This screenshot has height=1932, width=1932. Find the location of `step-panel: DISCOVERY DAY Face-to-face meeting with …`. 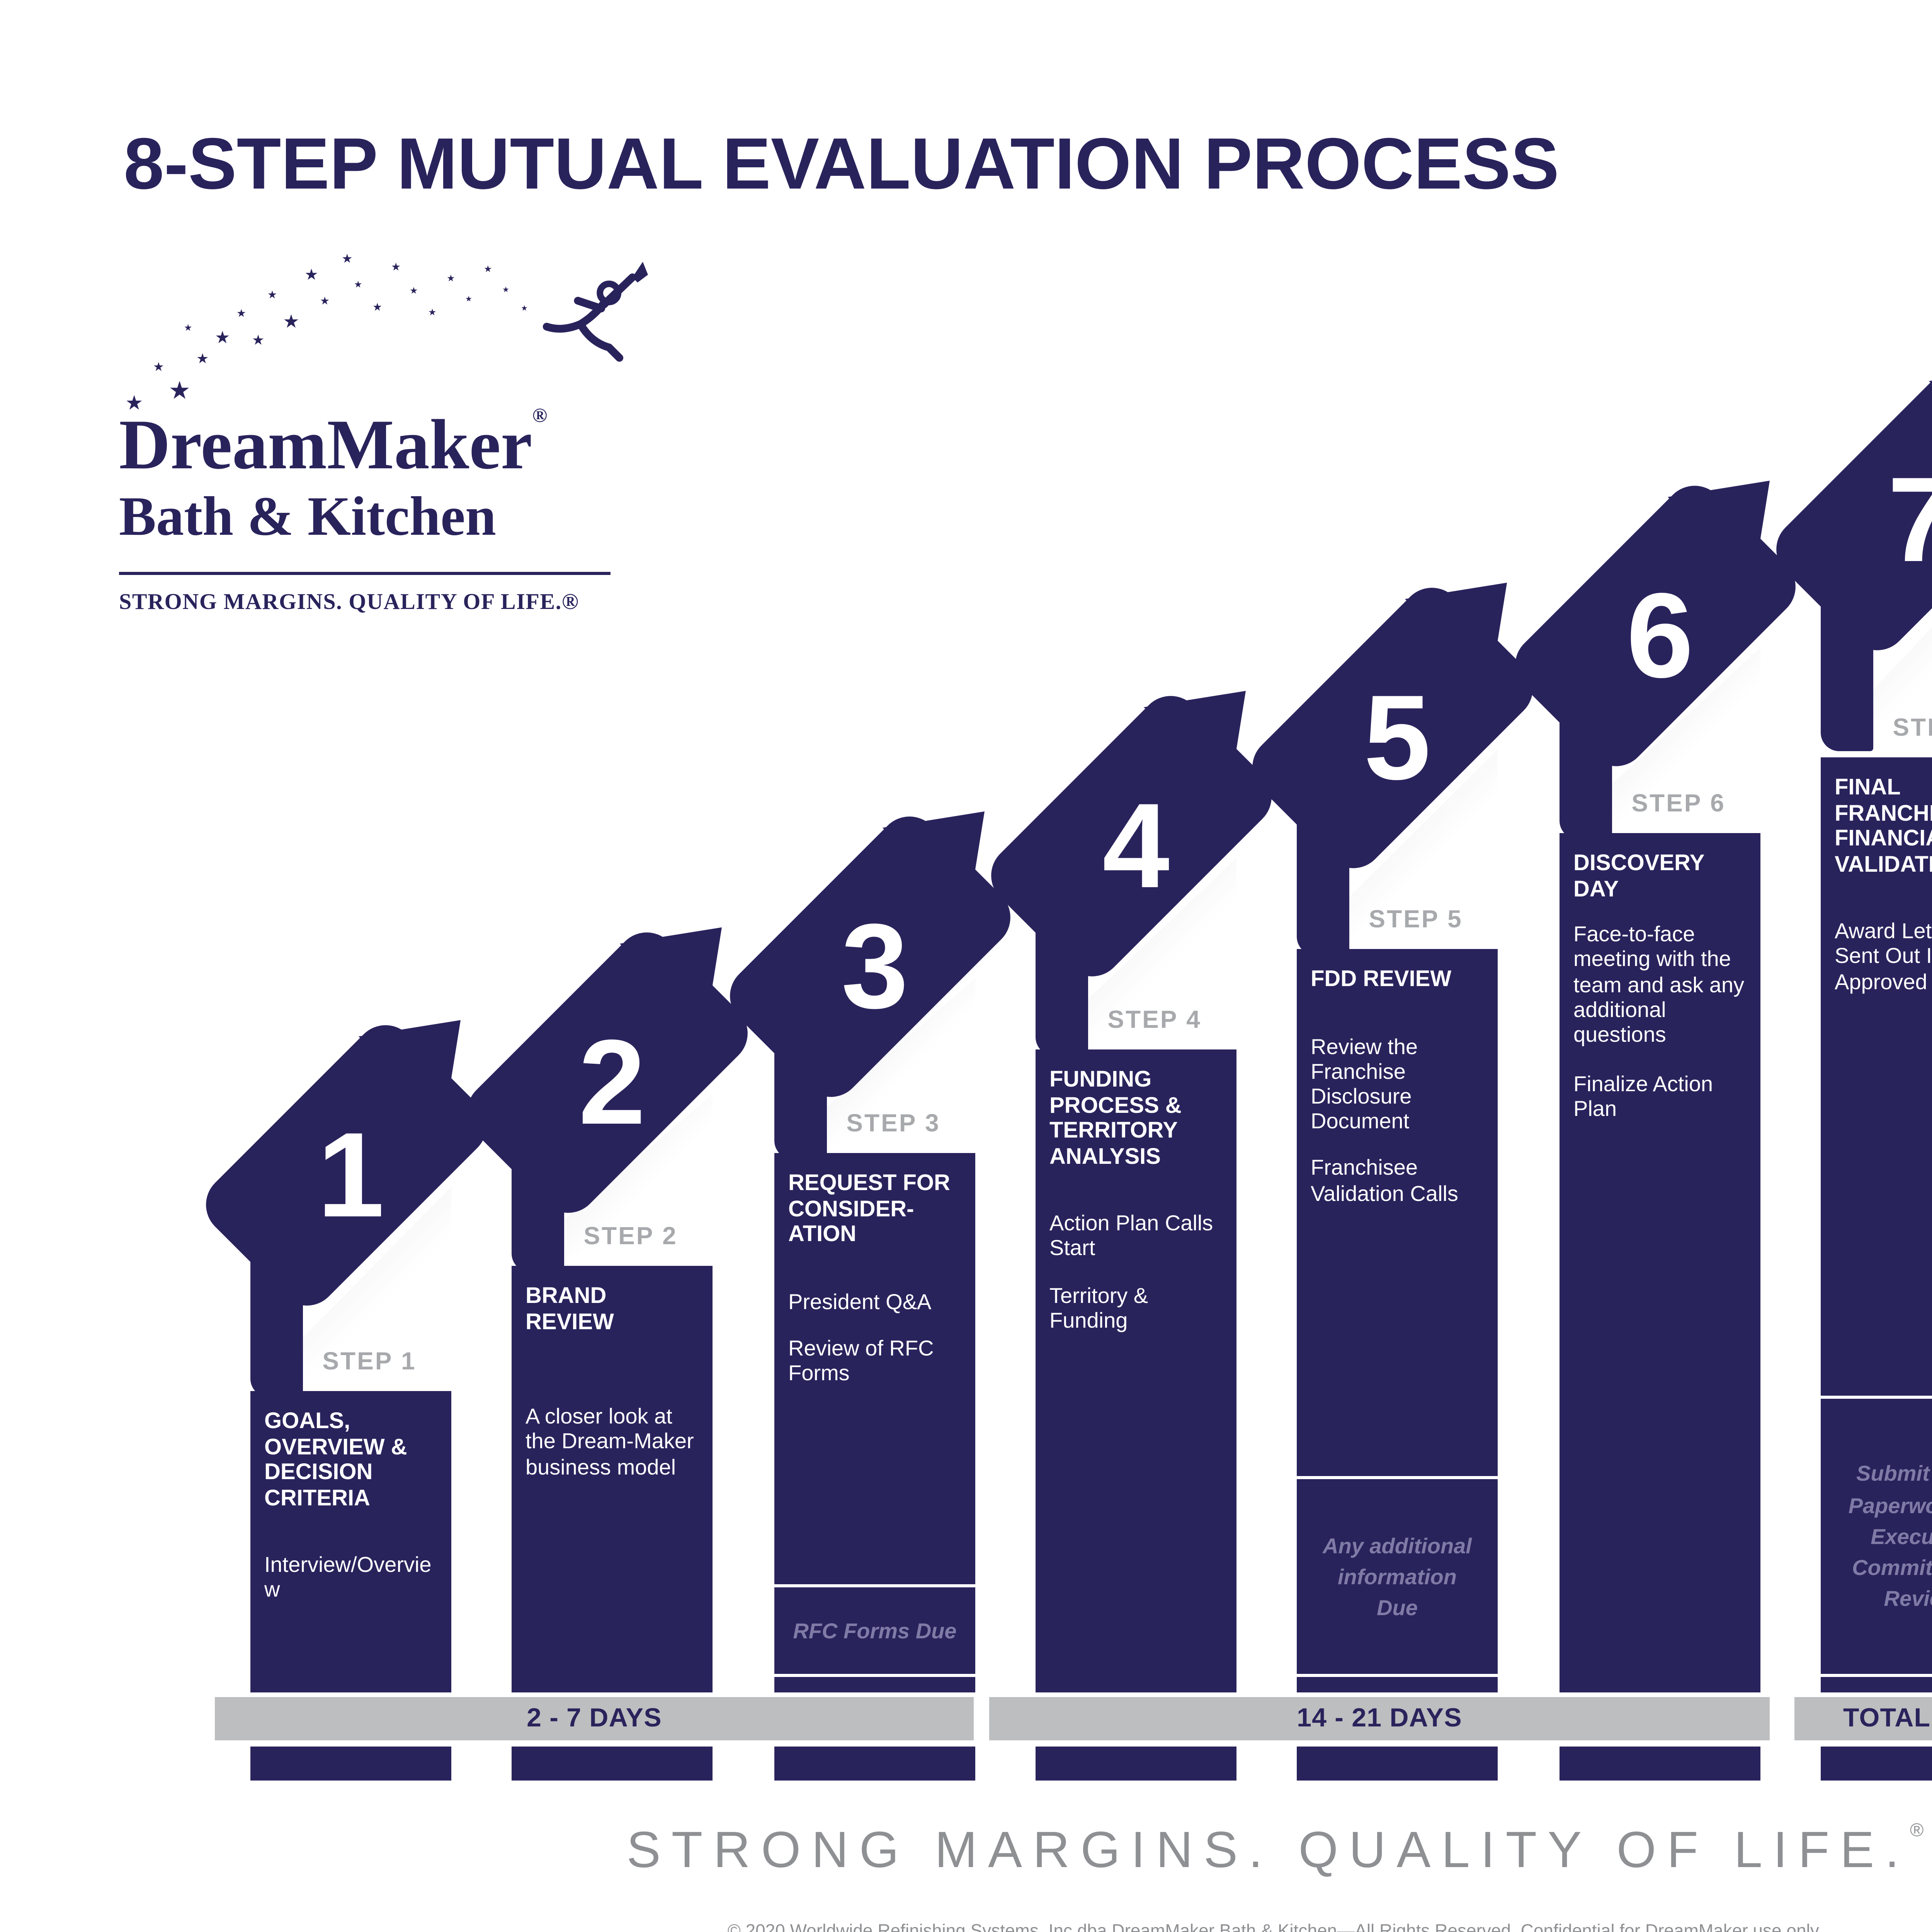

step-panel: DISCOVERY DAY Face-to-face meeting with … is located at coordinates (1660, 1262).